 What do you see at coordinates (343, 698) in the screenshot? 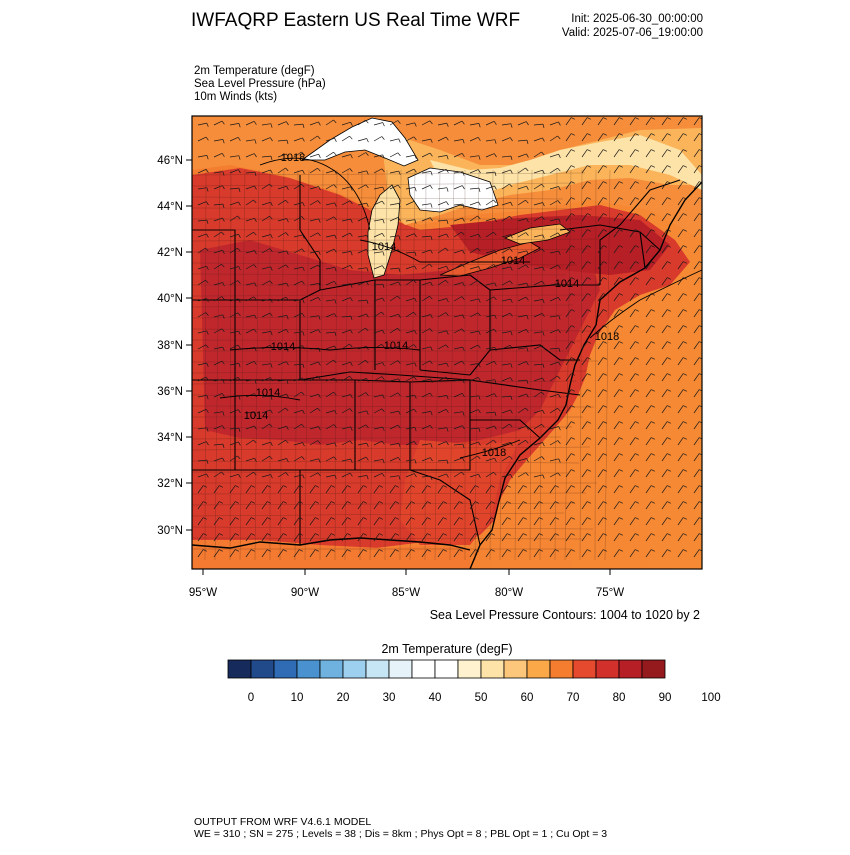
I see `colorbar-label: 20` at bounding box center [343, 698].